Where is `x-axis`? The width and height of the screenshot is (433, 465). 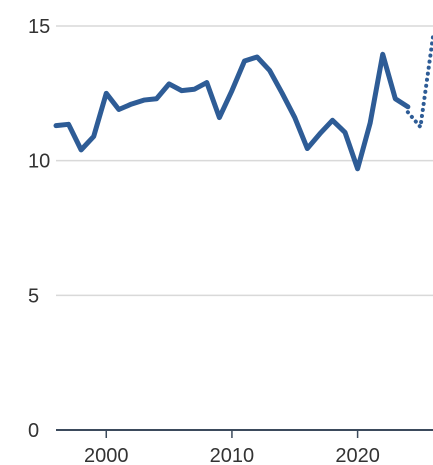
x-axis is located at coordinates (244, 433).